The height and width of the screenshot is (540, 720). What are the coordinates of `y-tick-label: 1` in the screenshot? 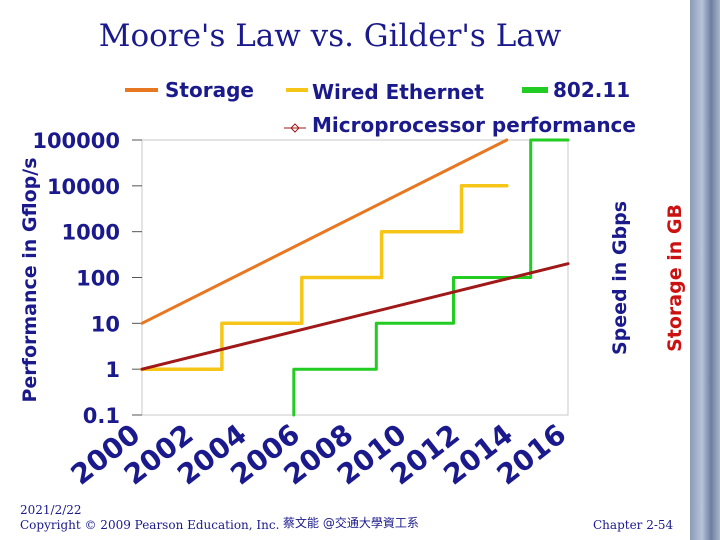 It's located at (112, 370).